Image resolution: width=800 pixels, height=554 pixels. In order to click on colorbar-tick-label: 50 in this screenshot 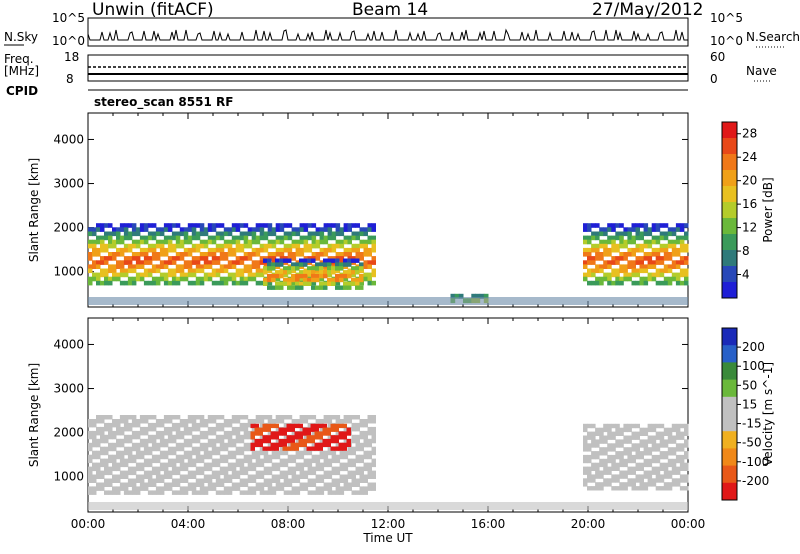, I will do `click(749, 385)`.